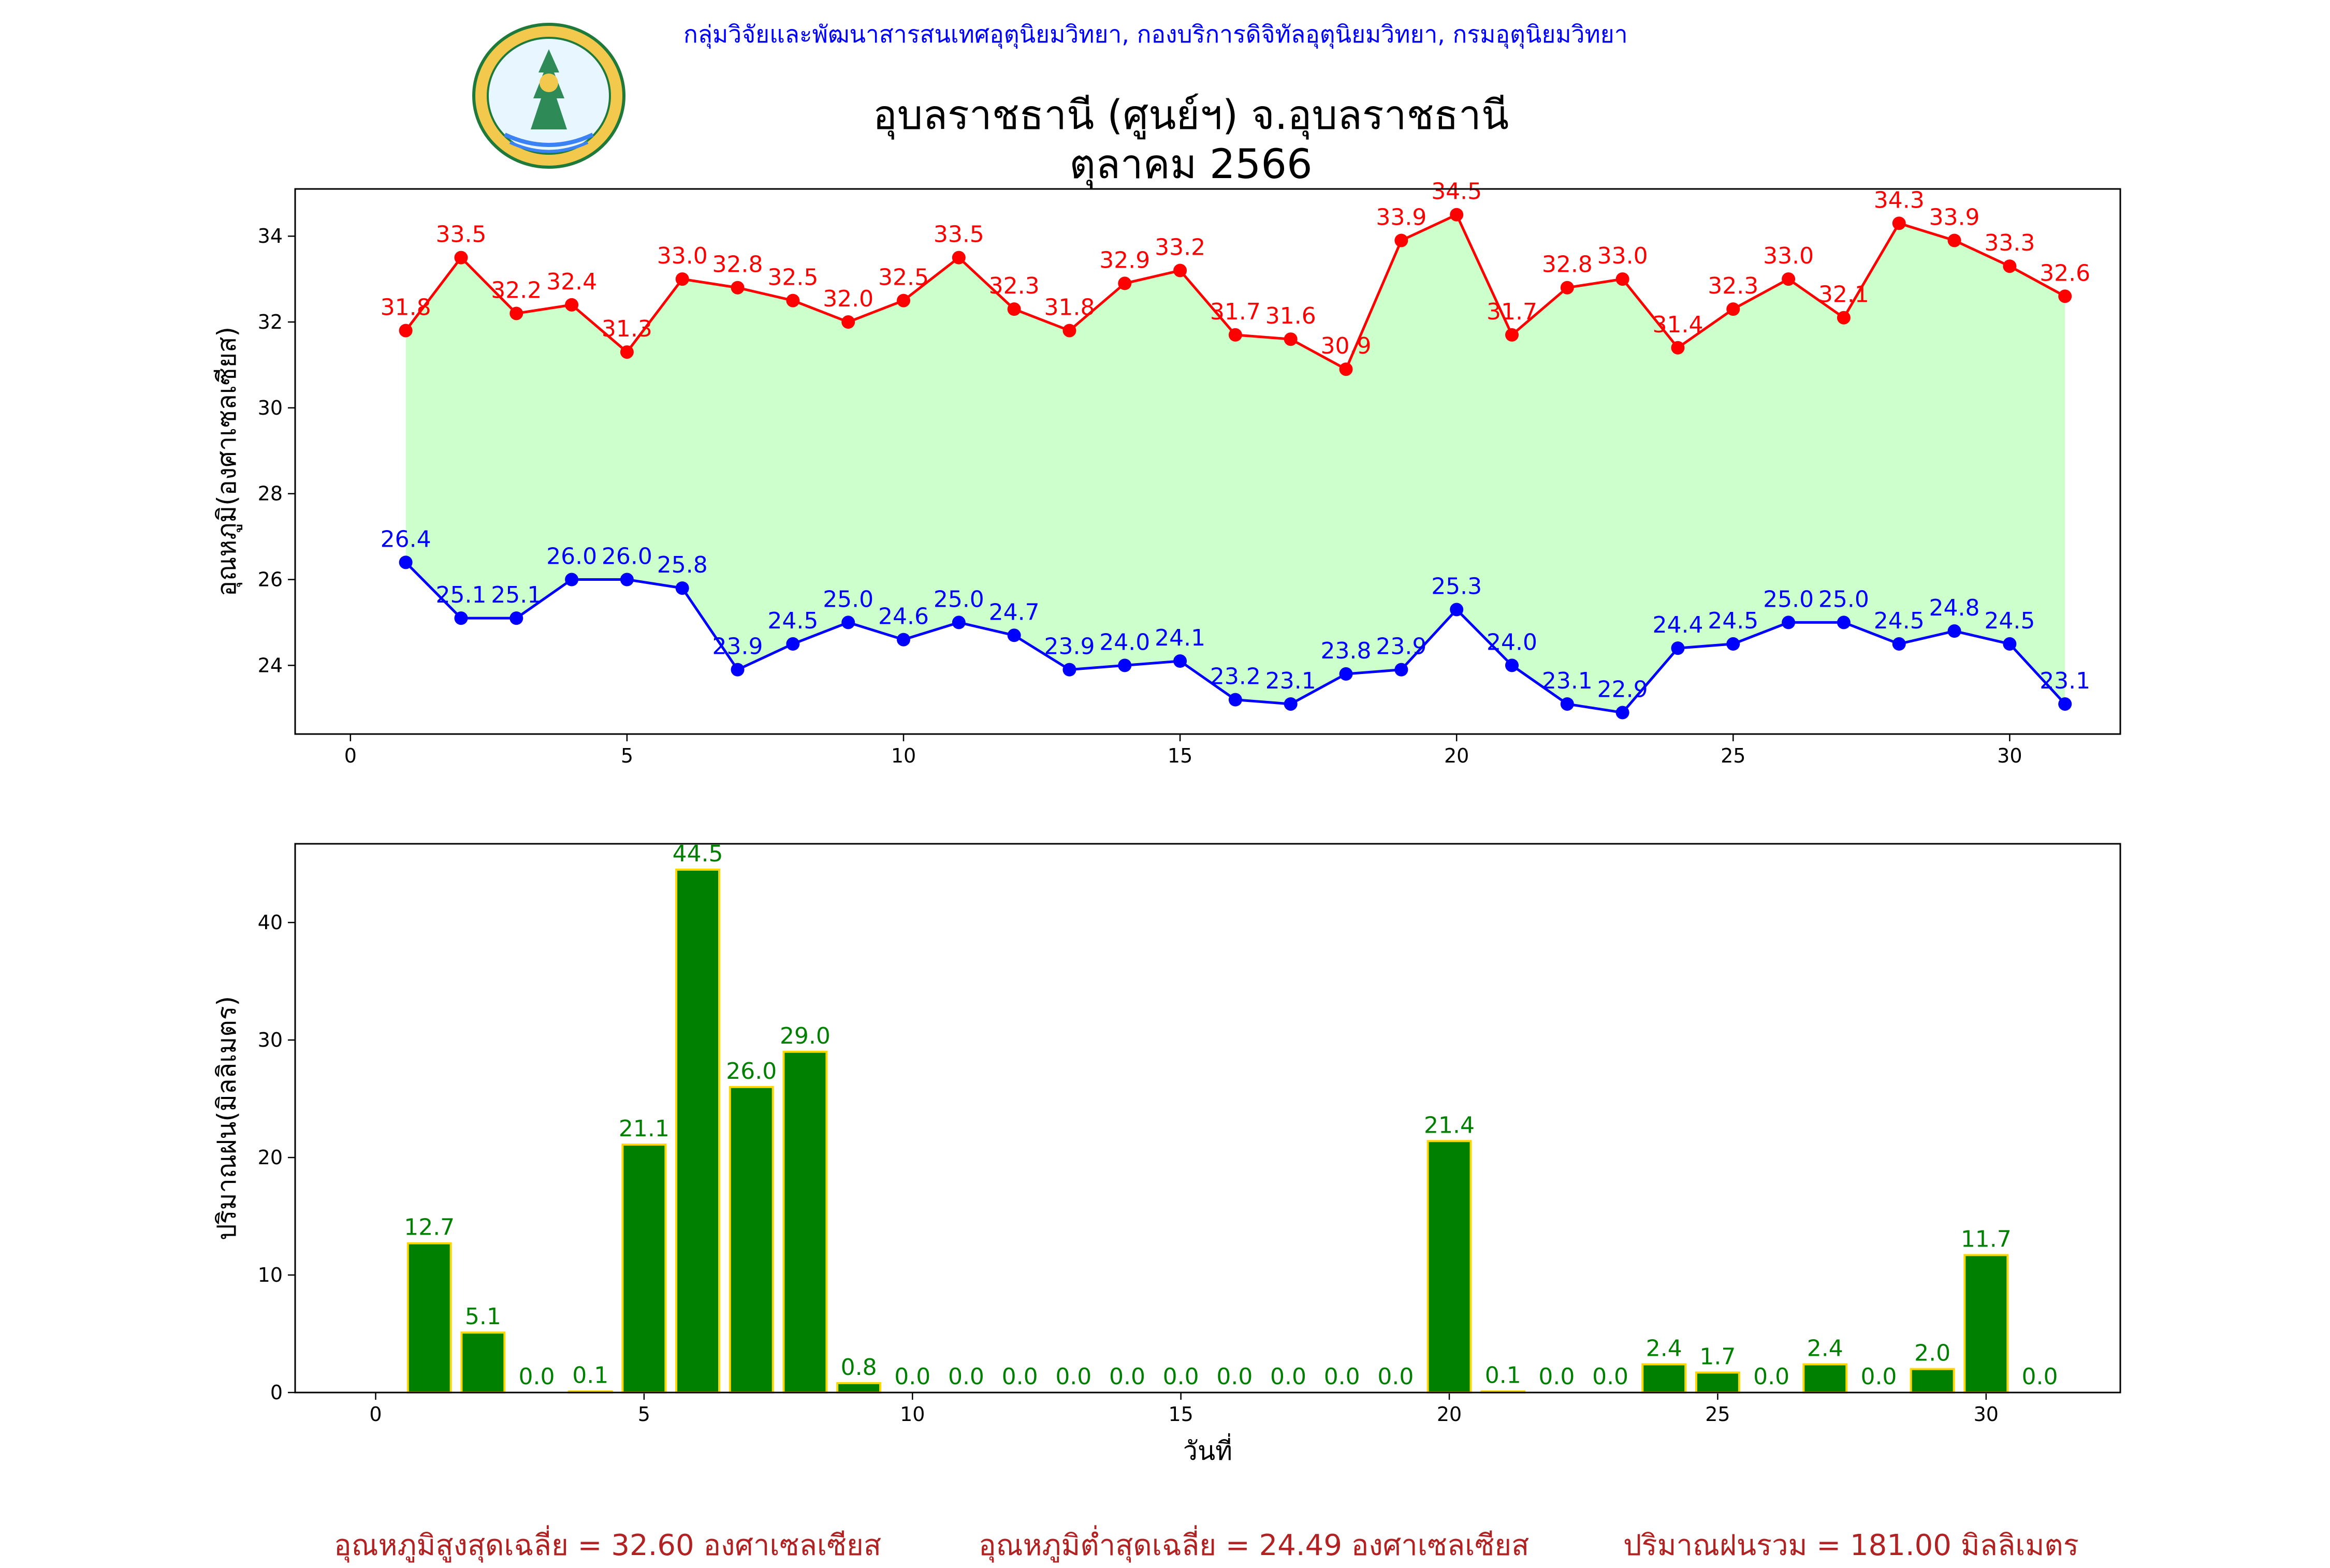 The height and width of the screenshot is (1568, 2330). I want to click on max-temp-label: 31.3, so click(627, 329).